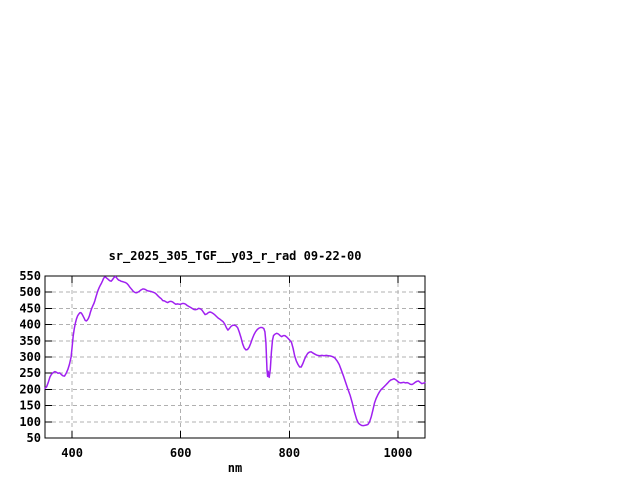 This screenshot has width=640, height=480. Describe the element at coordinates (30, 341) in the screenshot. I see `y-axis-tick-label: 350` at that location.